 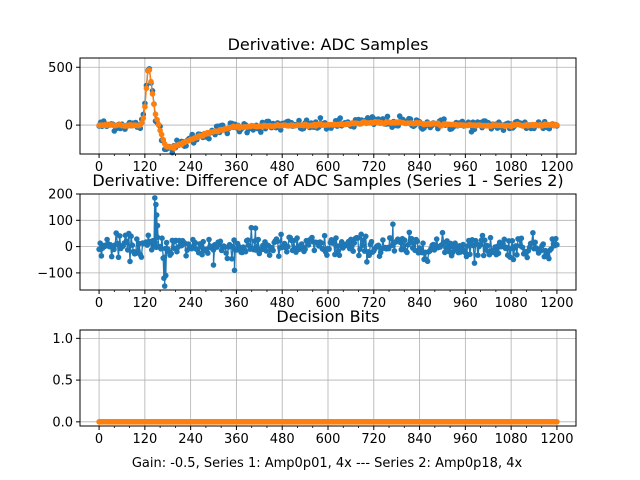 What do you see at coordinates (69, 126) in the screenshot?
I see `y-tick-label: 0` at bounding box center [69, 126].